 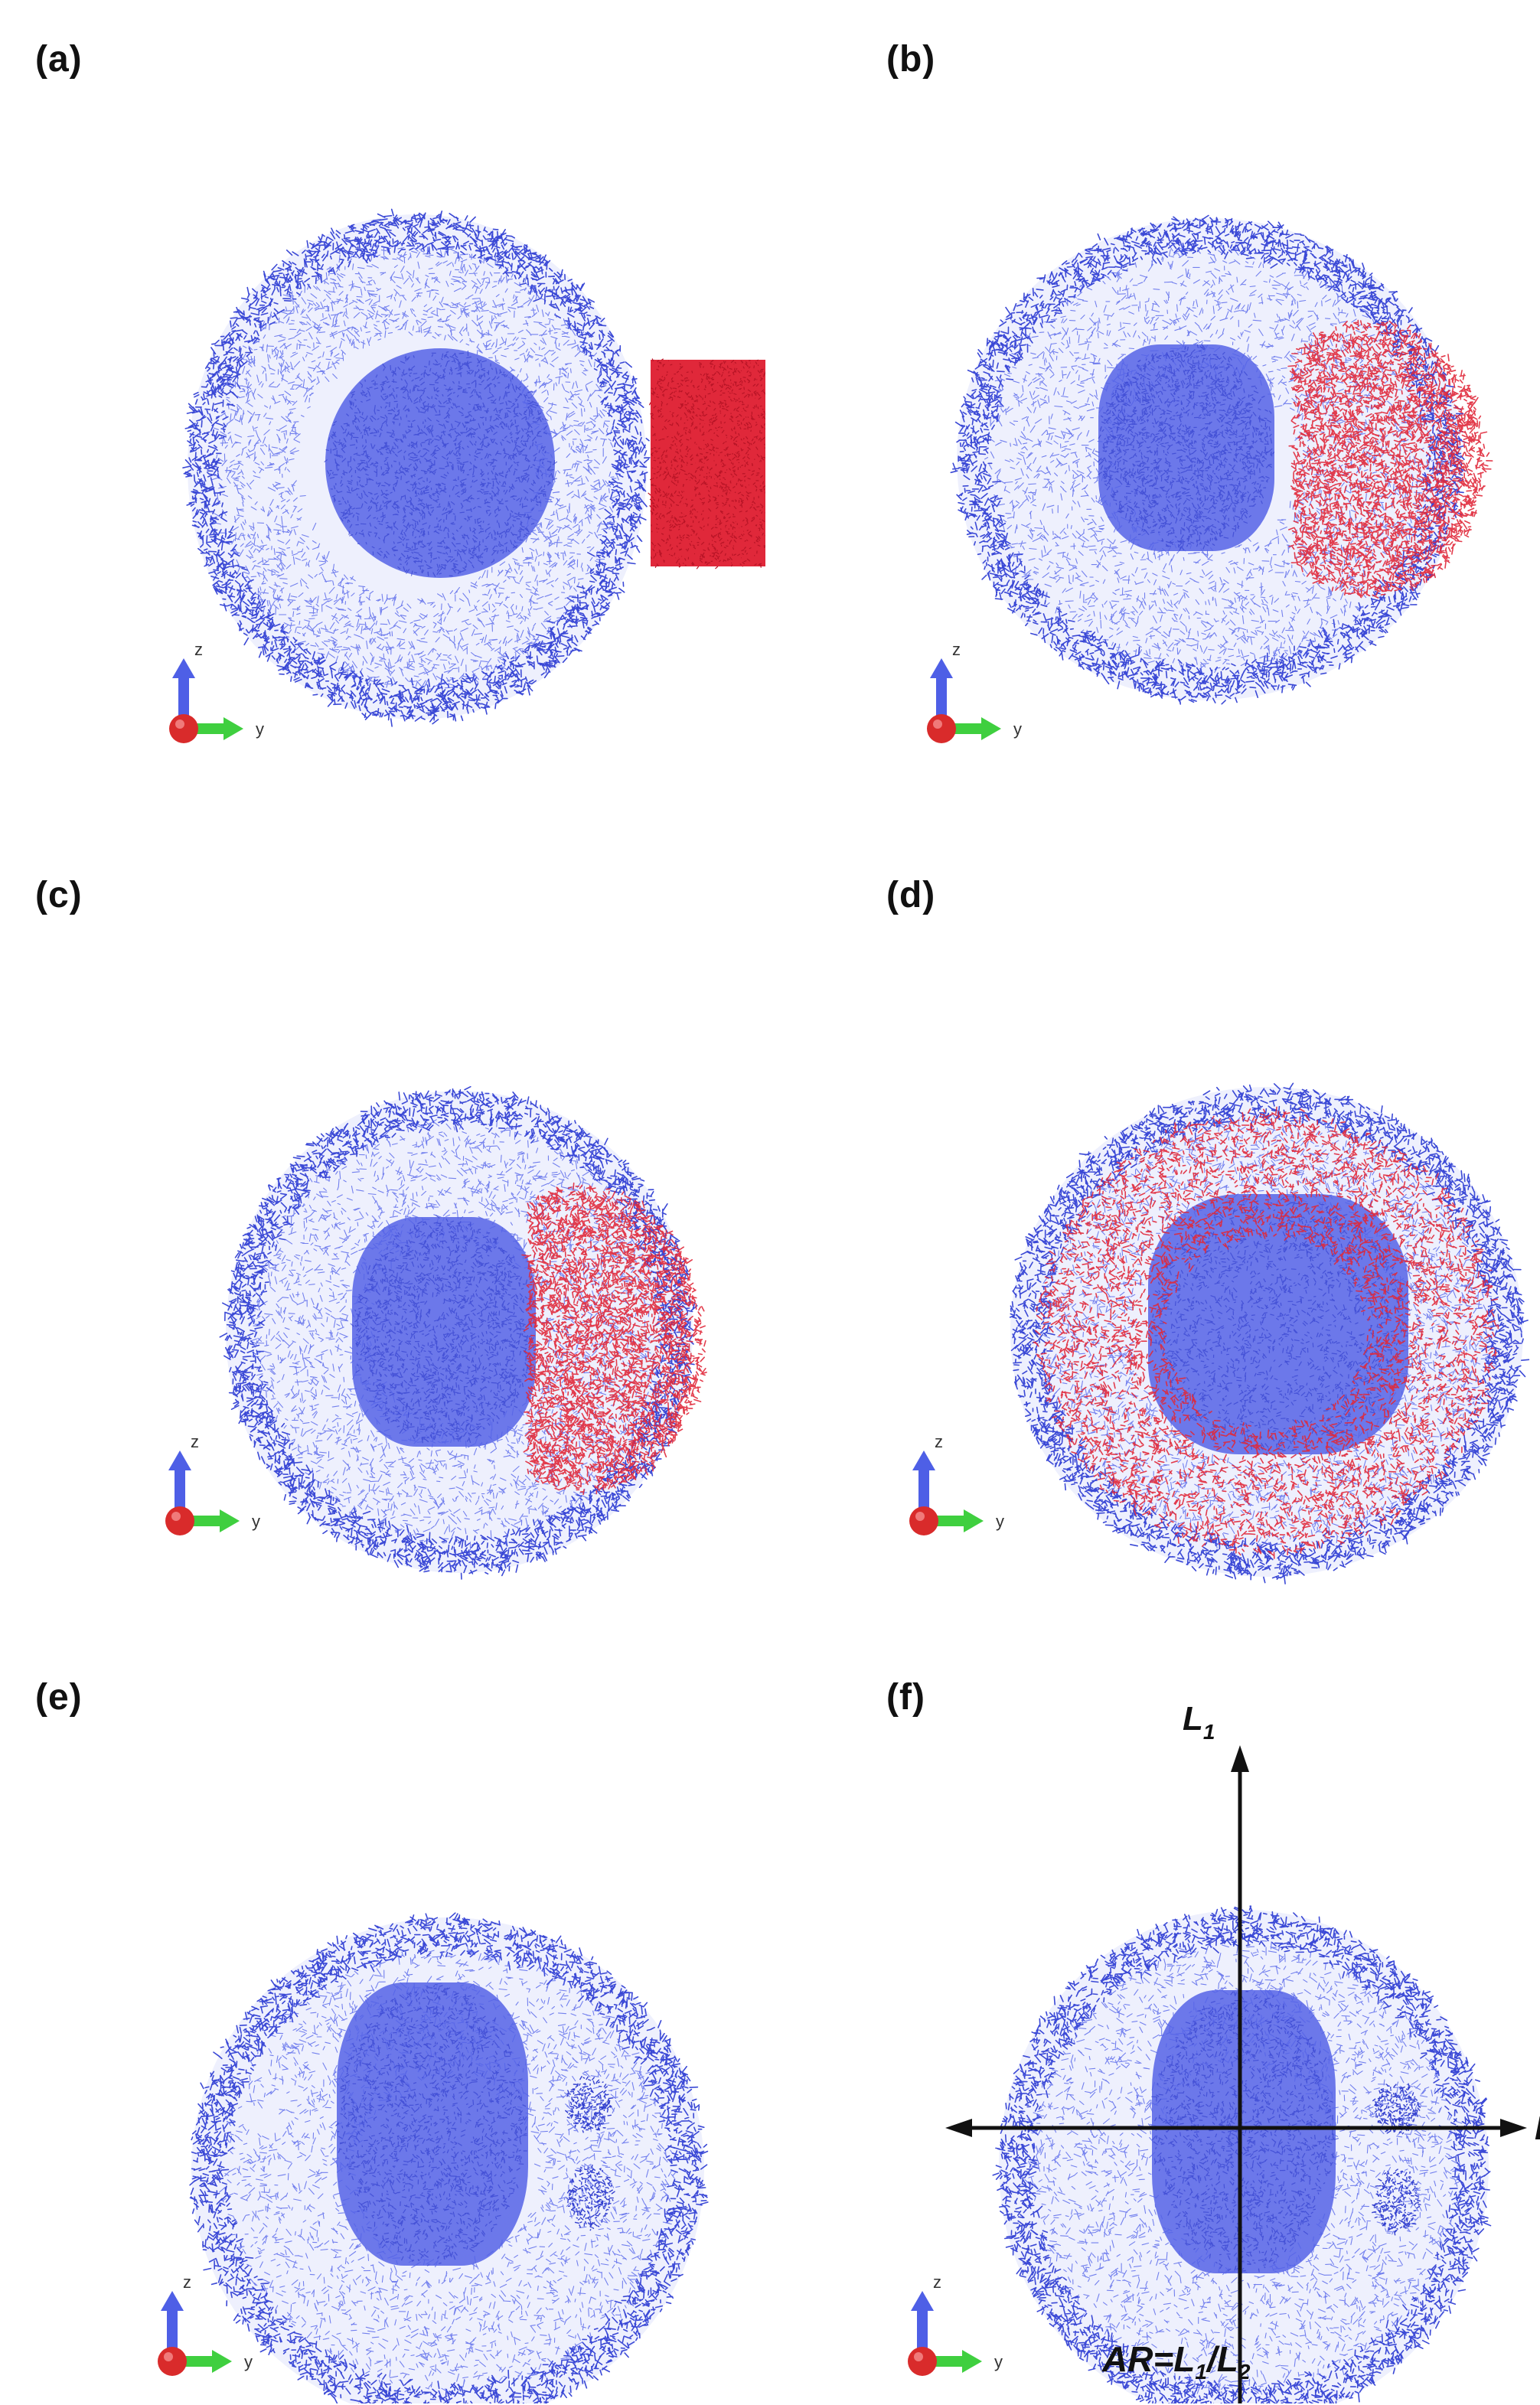 I want to click on aspect-ratio-formula: AR=L1/L2, so click(x=1176, y=2361).